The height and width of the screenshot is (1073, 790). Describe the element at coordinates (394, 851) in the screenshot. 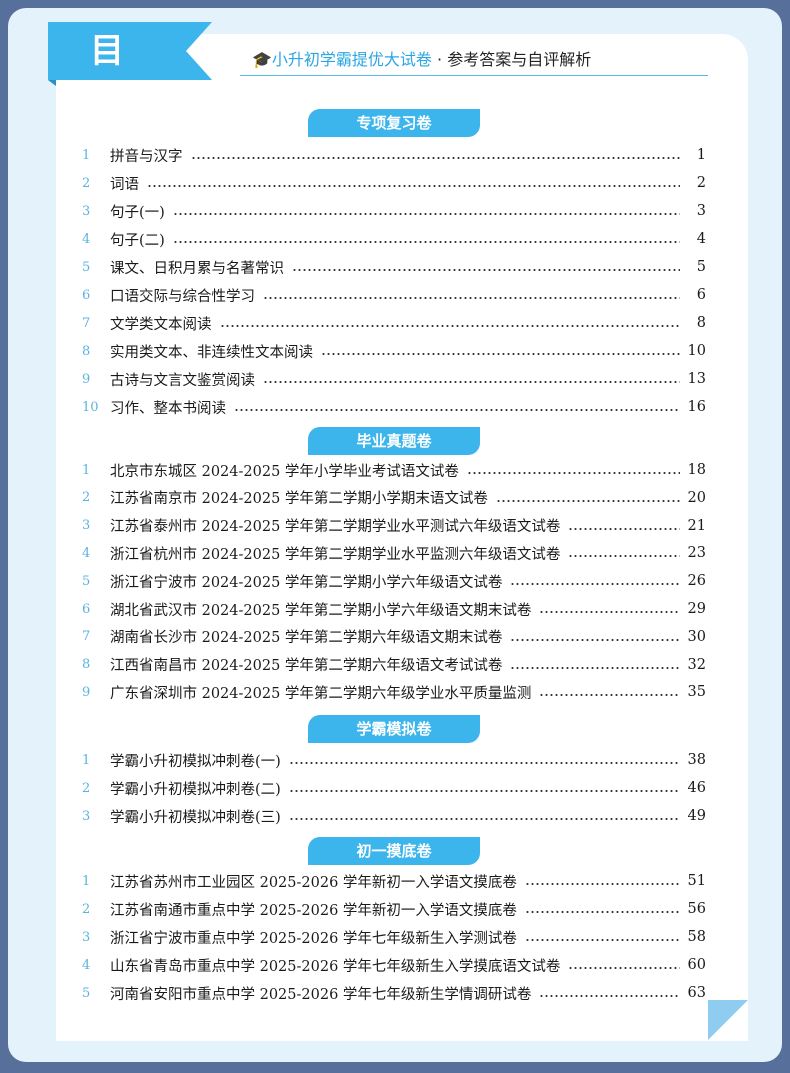

I see `section-header: 初一摸底卷` at that location.